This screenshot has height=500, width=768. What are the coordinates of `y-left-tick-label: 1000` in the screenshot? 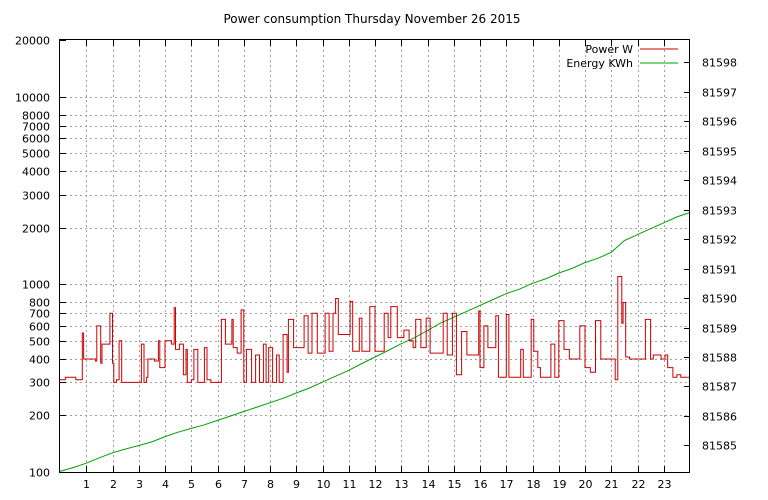 It's located at (36, 285).